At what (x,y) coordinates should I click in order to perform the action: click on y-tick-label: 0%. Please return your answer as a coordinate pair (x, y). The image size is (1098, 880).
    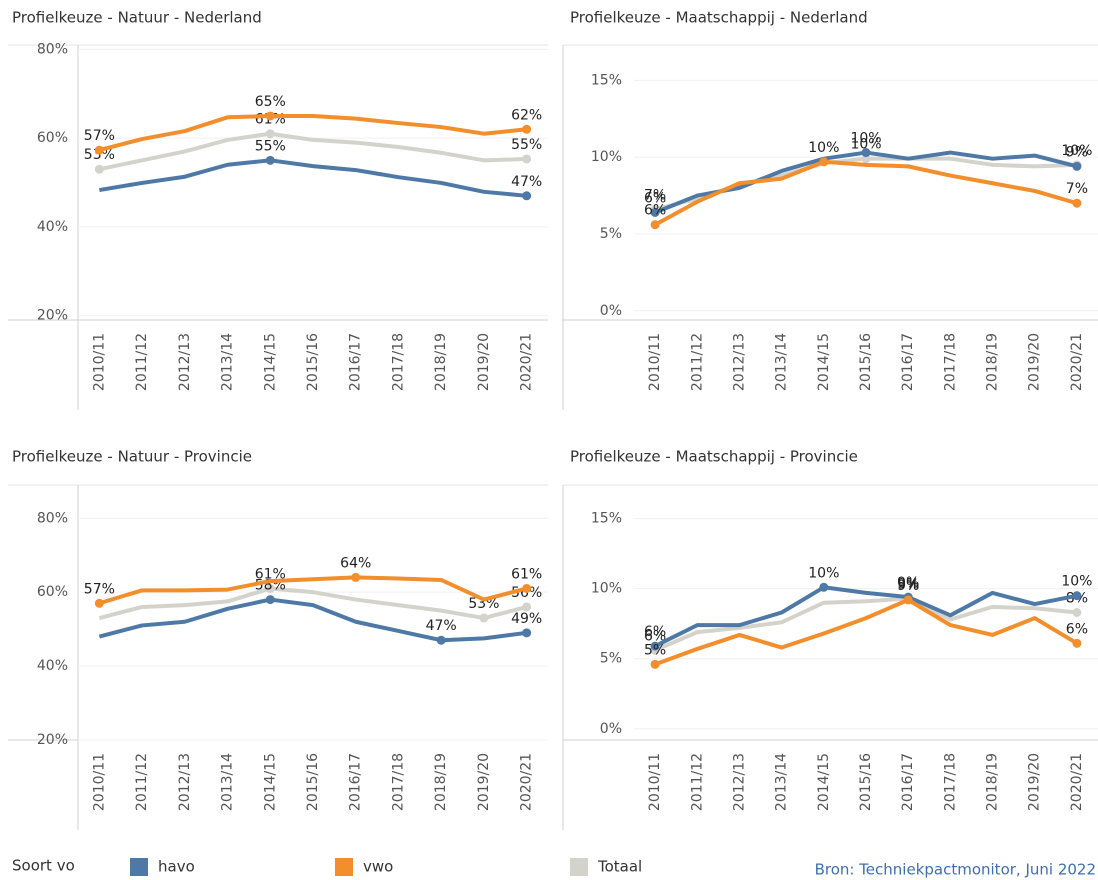
    Looking at the image, I should click on (611, 729).